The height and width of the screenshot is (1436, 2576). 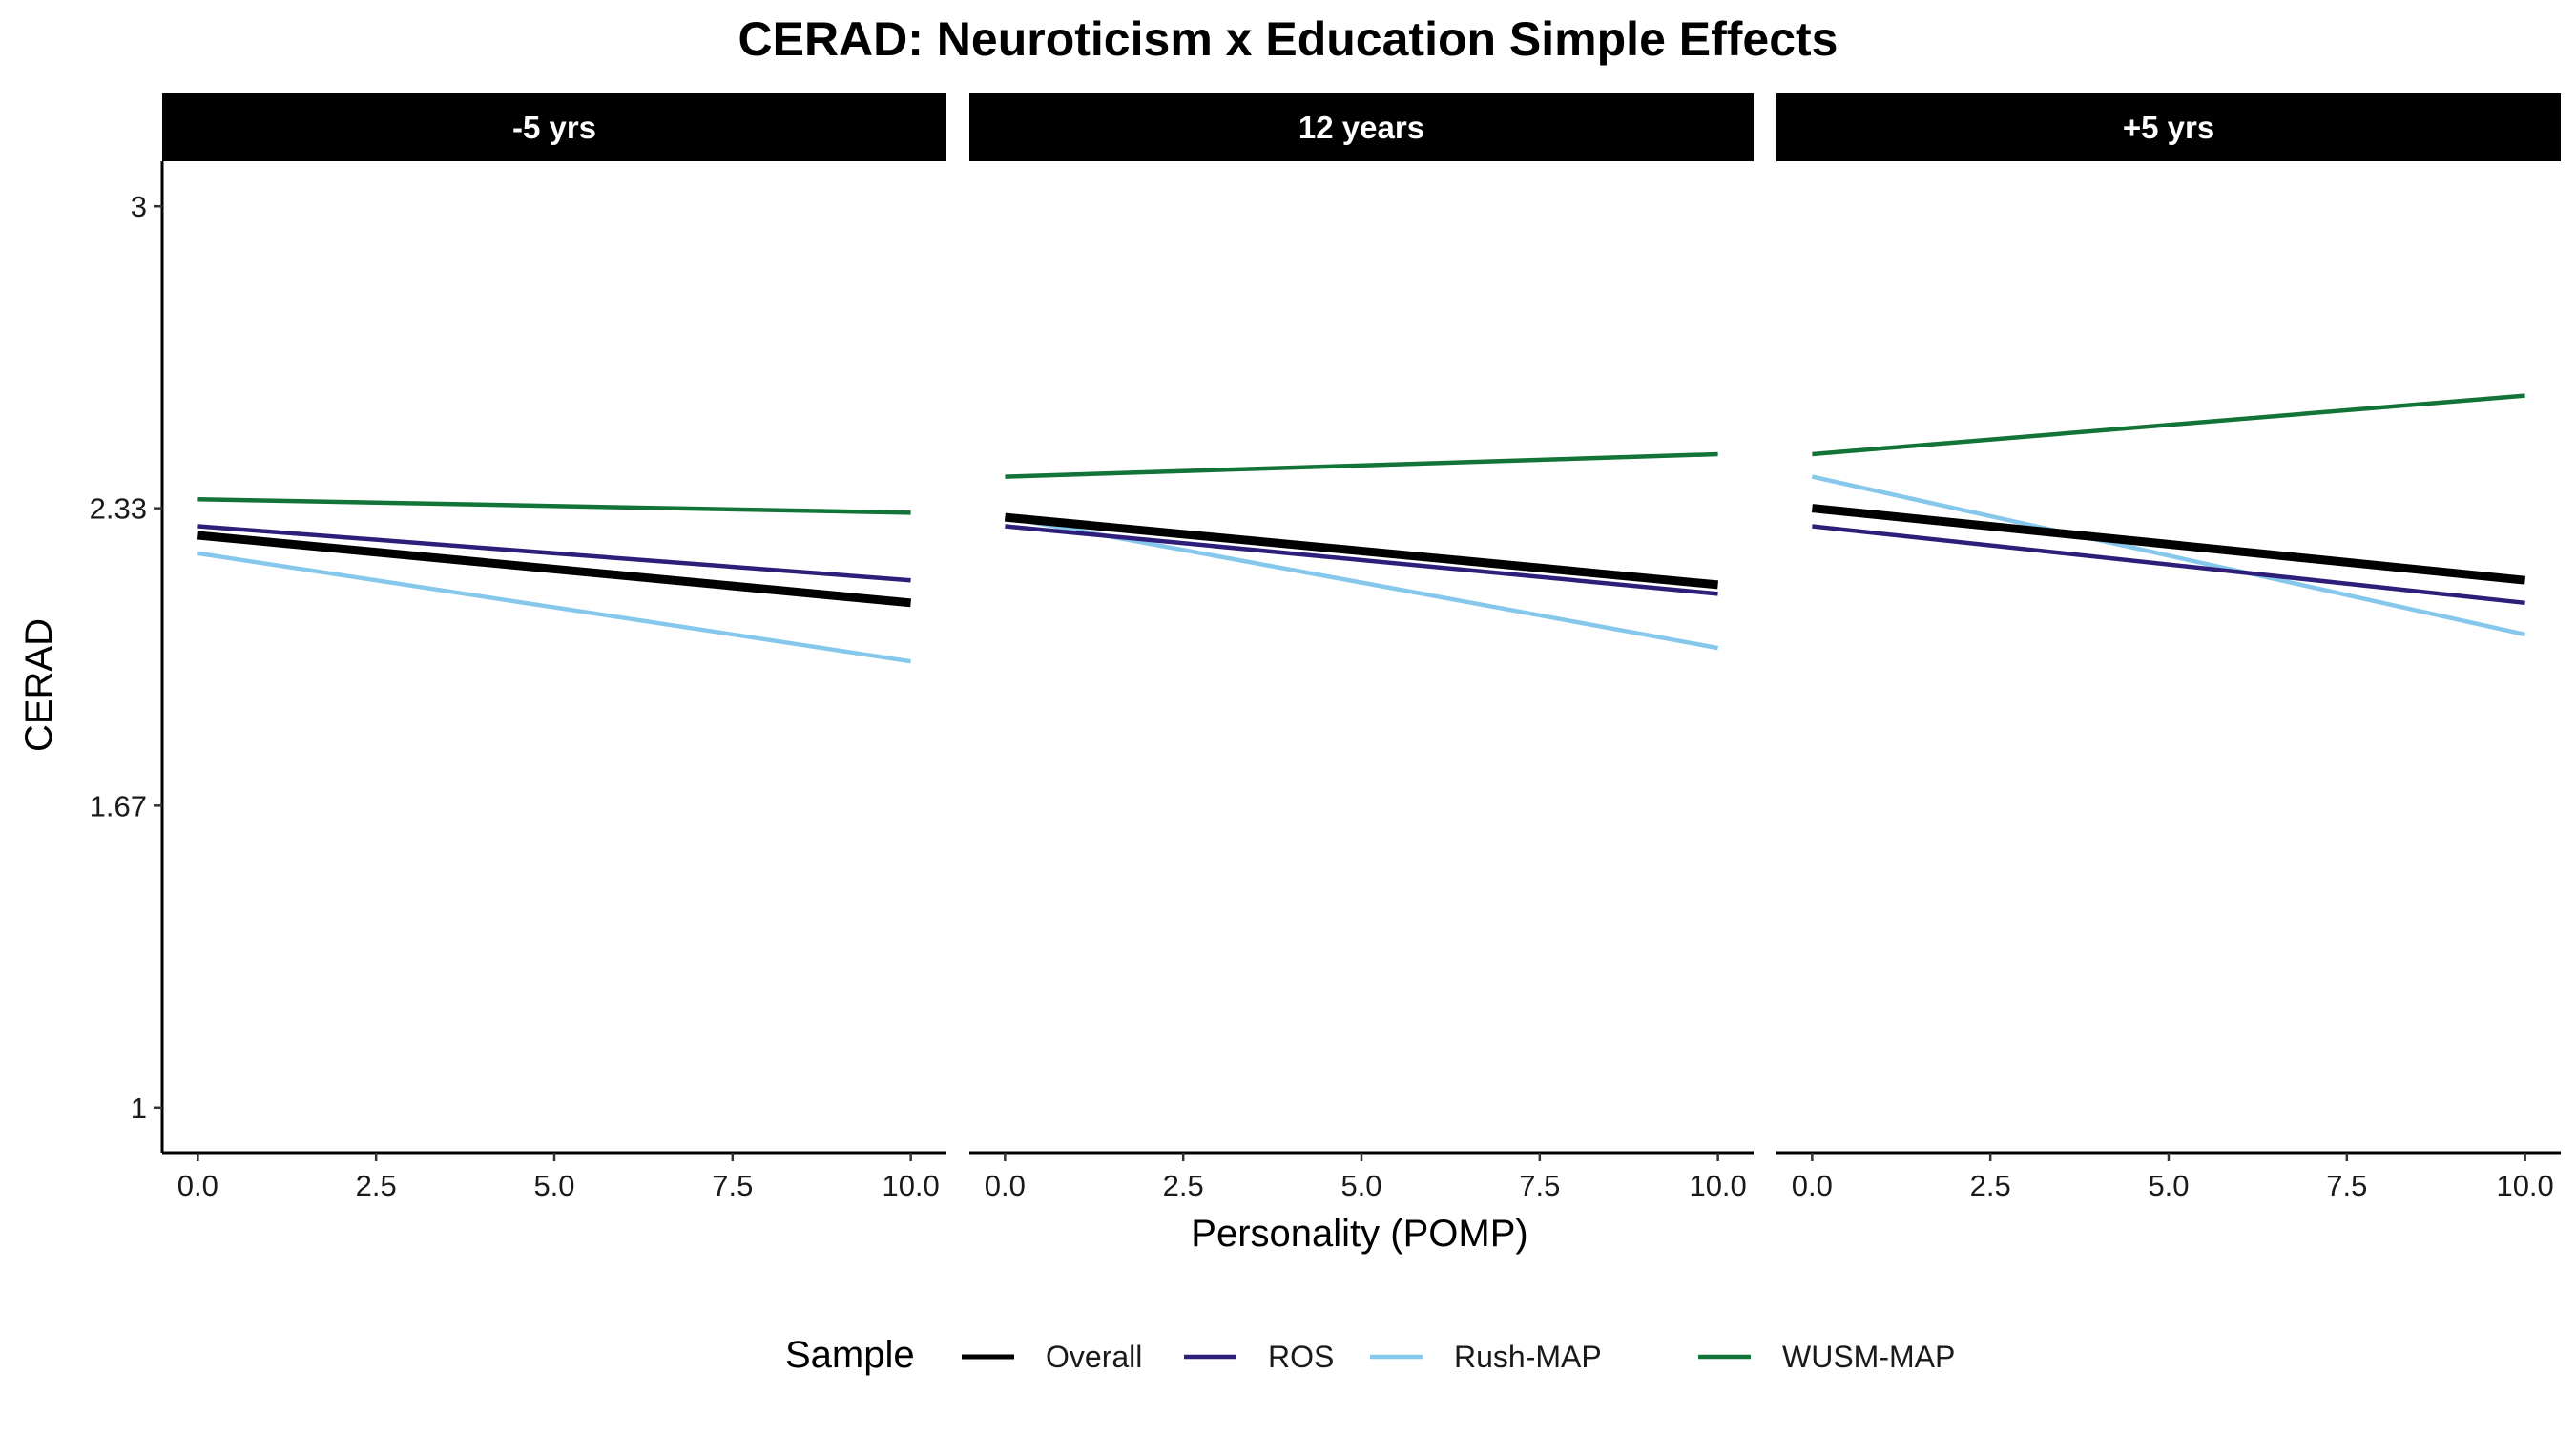 I want to click on facet-strip-label: +5 yrs, so click(x=2168, y=127).